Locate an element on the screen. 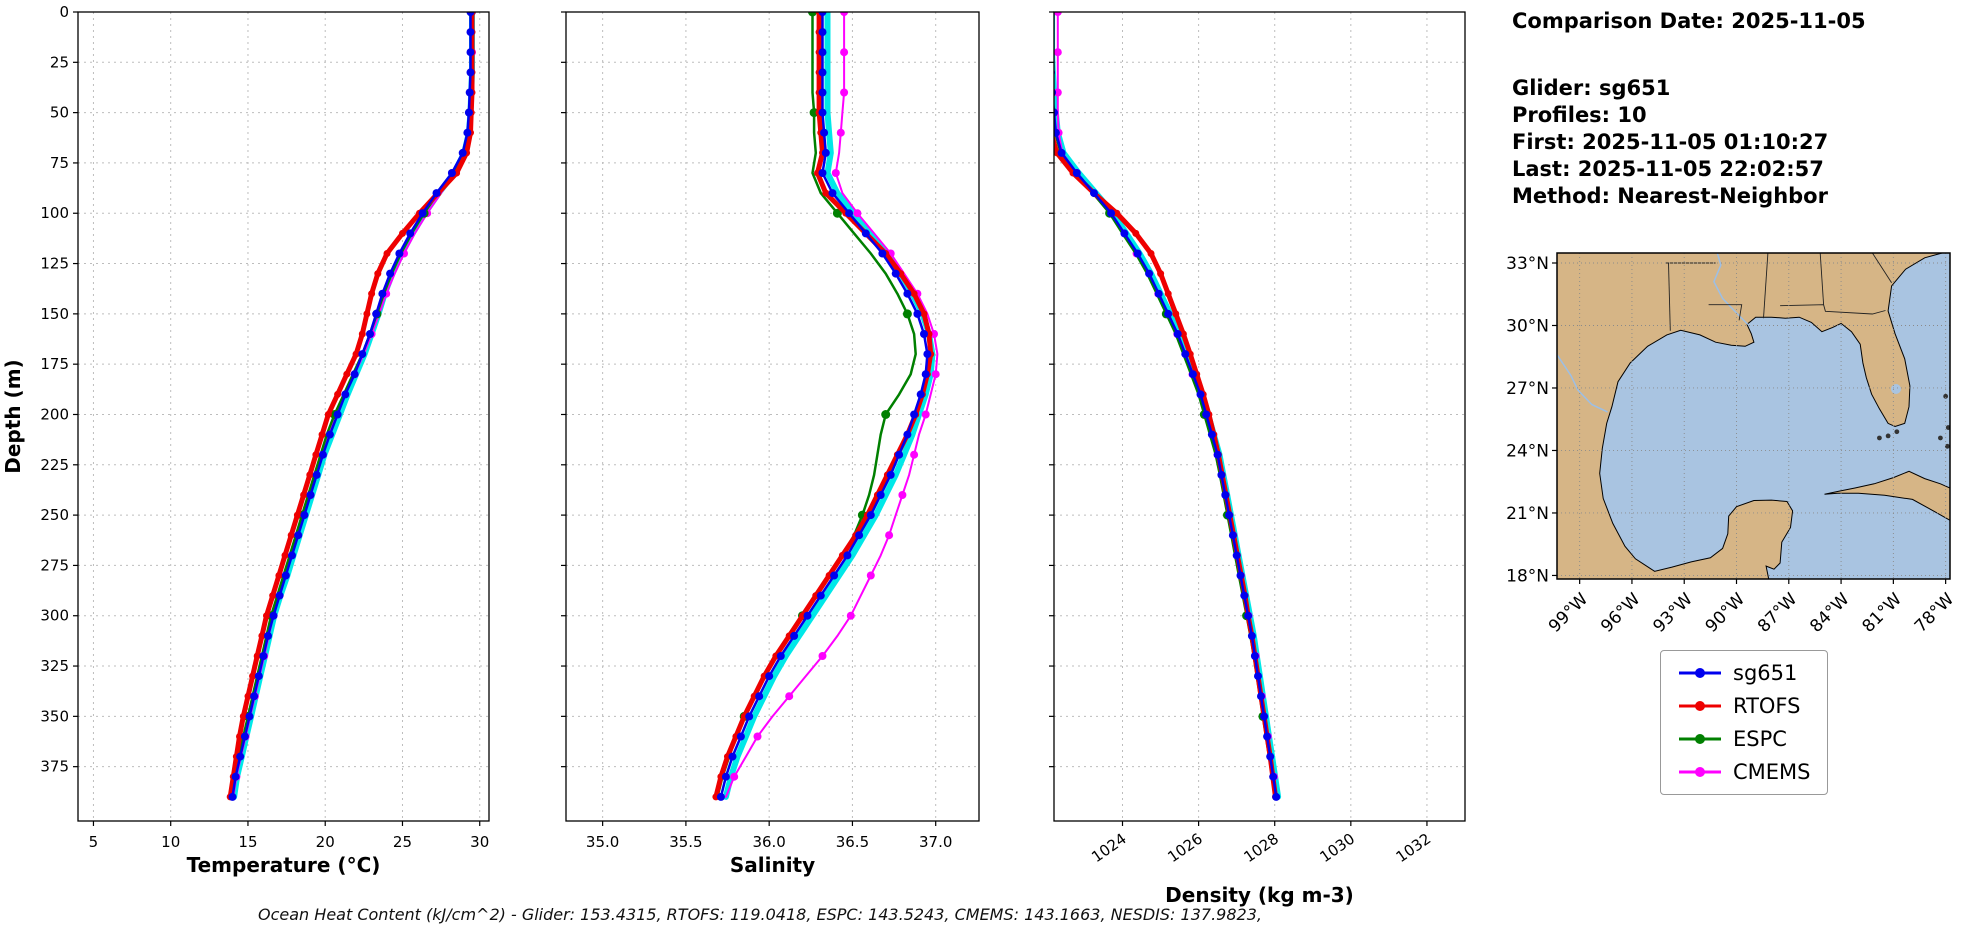  lat-tick-label: 30°N is located at coordinates (1527, 326).